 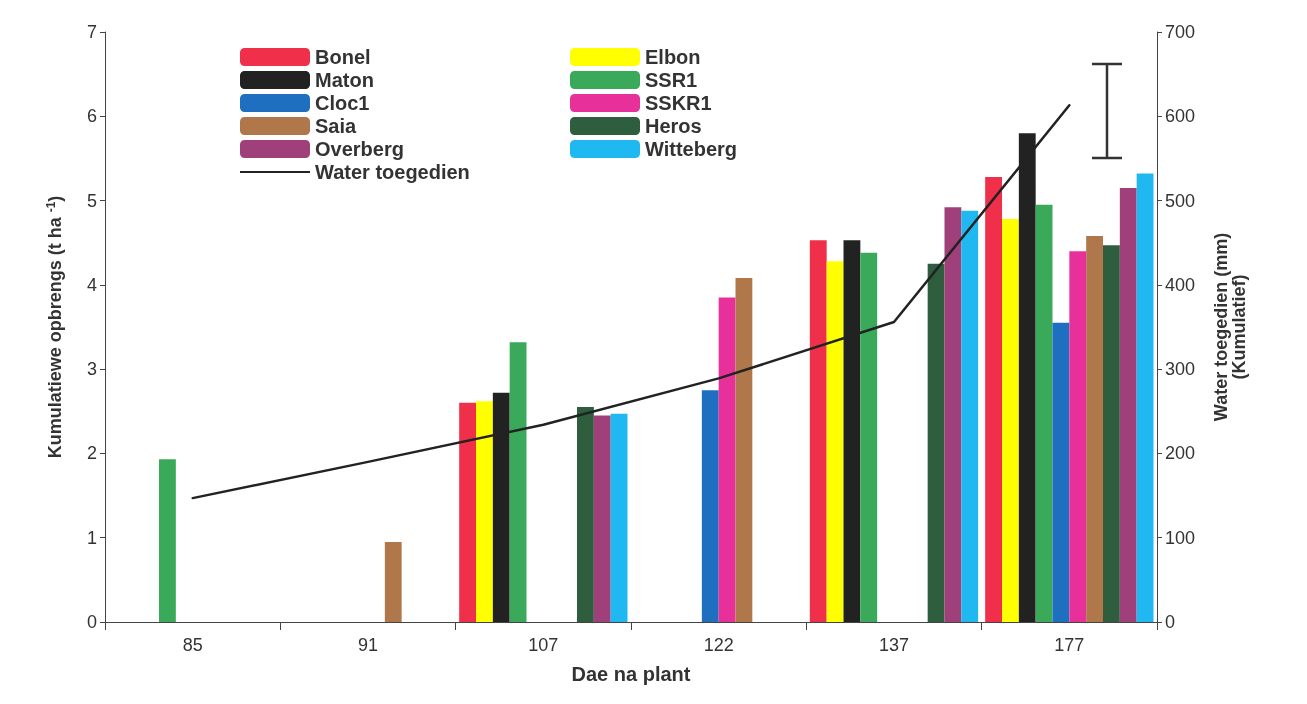 What do you see at coordinates (1180, 116) in the screenshot?
I see `y2-tick-label: 600` at bounding box center [1180, 116].